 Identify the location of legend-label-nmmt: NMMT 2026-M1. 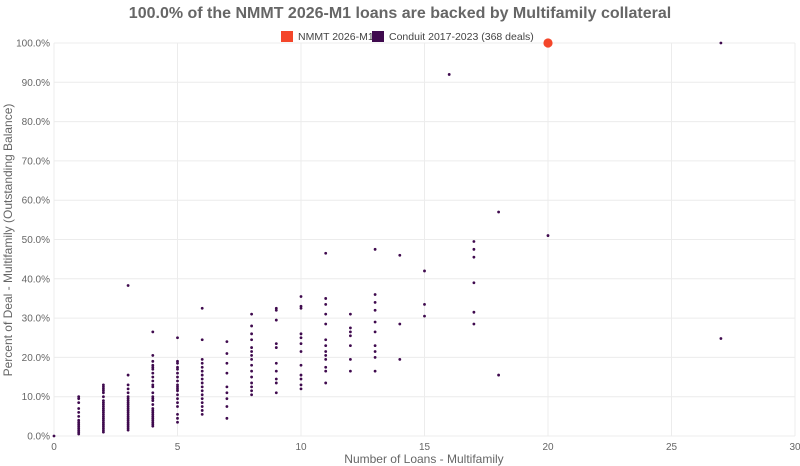
(336, 37).